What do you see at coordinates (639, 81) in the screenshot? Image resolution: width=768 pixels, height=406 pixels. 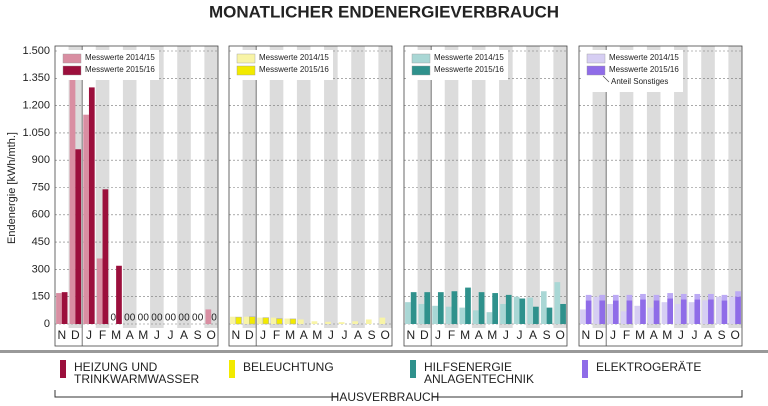 I see `legend-label: Anteil Sonstiges` at bounding box center [639, 81].